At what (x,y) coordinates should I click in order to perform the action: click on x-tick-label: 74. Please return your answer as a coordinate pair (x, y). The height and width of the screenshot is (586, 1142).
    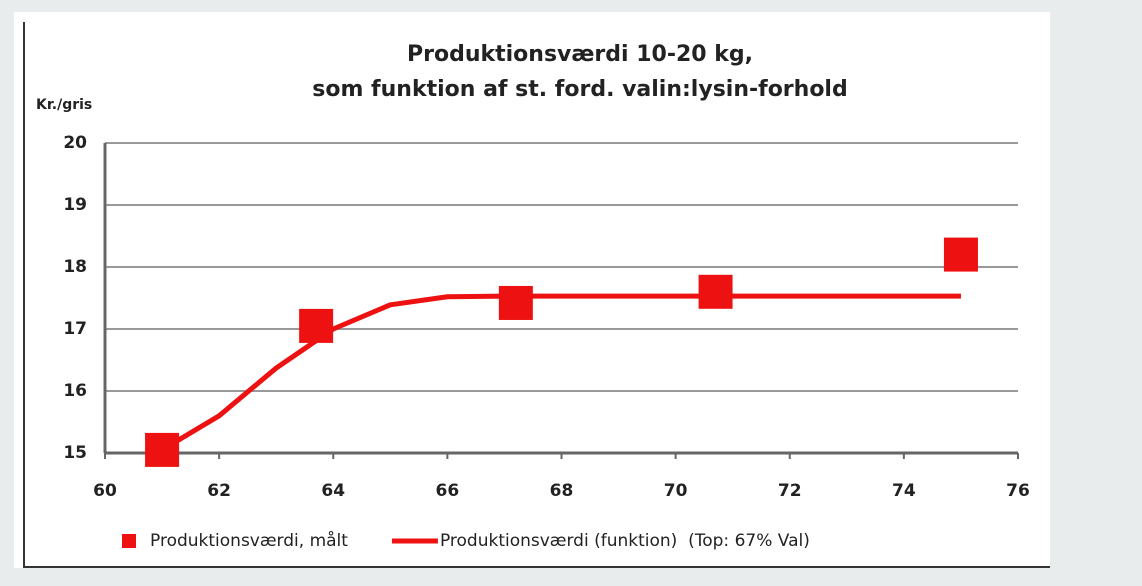
    Looking at the image, I should click on (904, 491).